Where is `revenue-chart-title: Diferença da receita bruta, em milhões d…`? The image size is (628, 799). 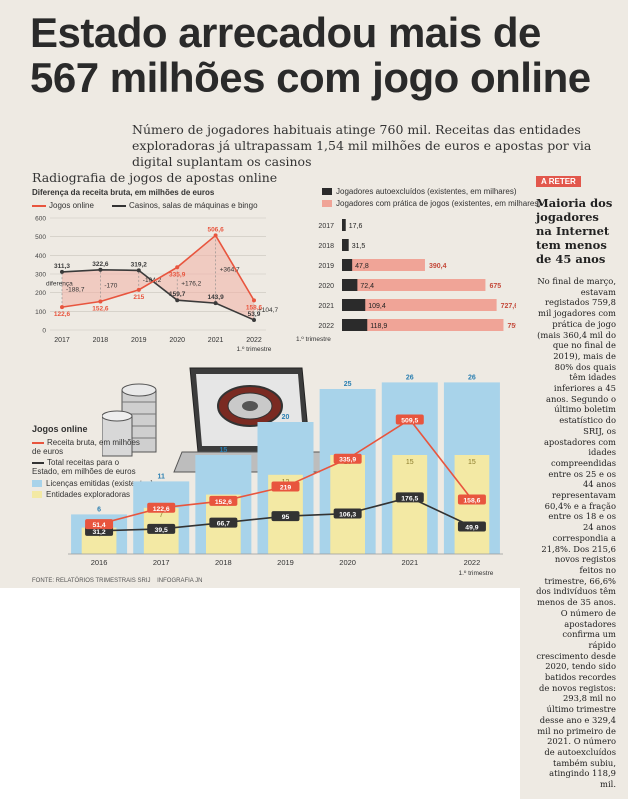 revenue-chart-title: Diferença da receita bruta, em milhões d… is located at coordinates (123, 192).